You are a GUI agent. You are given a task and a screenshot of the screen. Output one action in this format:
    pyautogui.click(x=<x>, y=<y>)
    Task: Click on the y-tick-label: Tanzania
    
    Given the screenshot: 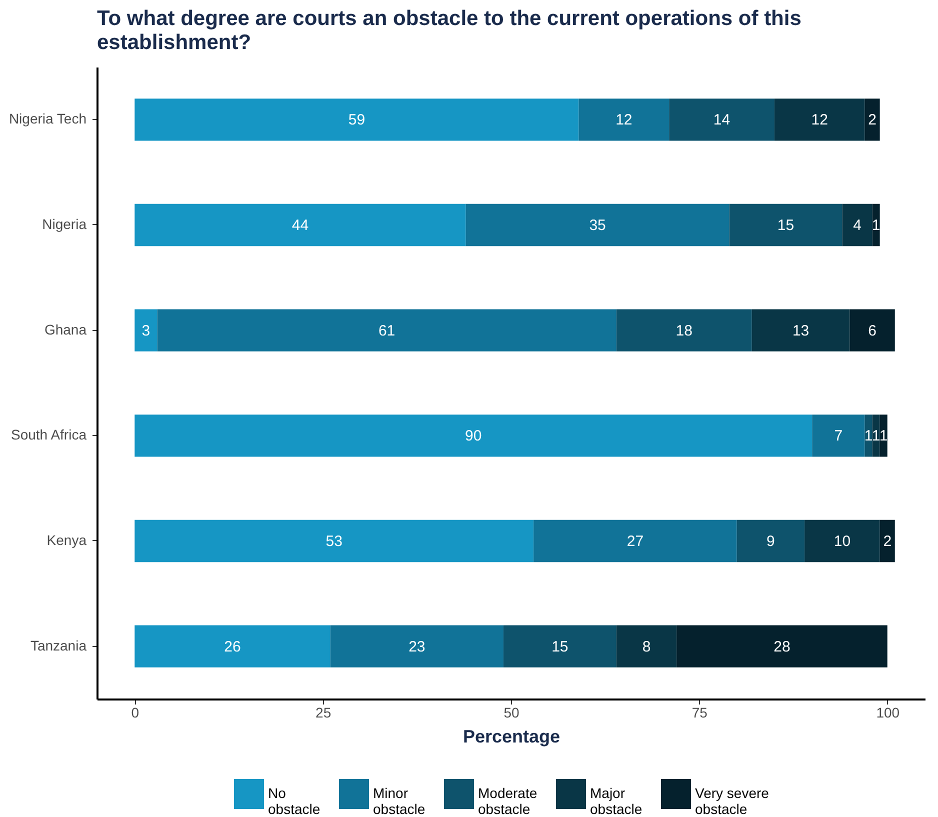 What is the action you would take?
    pyautogui.click(x=58, y=645)
    